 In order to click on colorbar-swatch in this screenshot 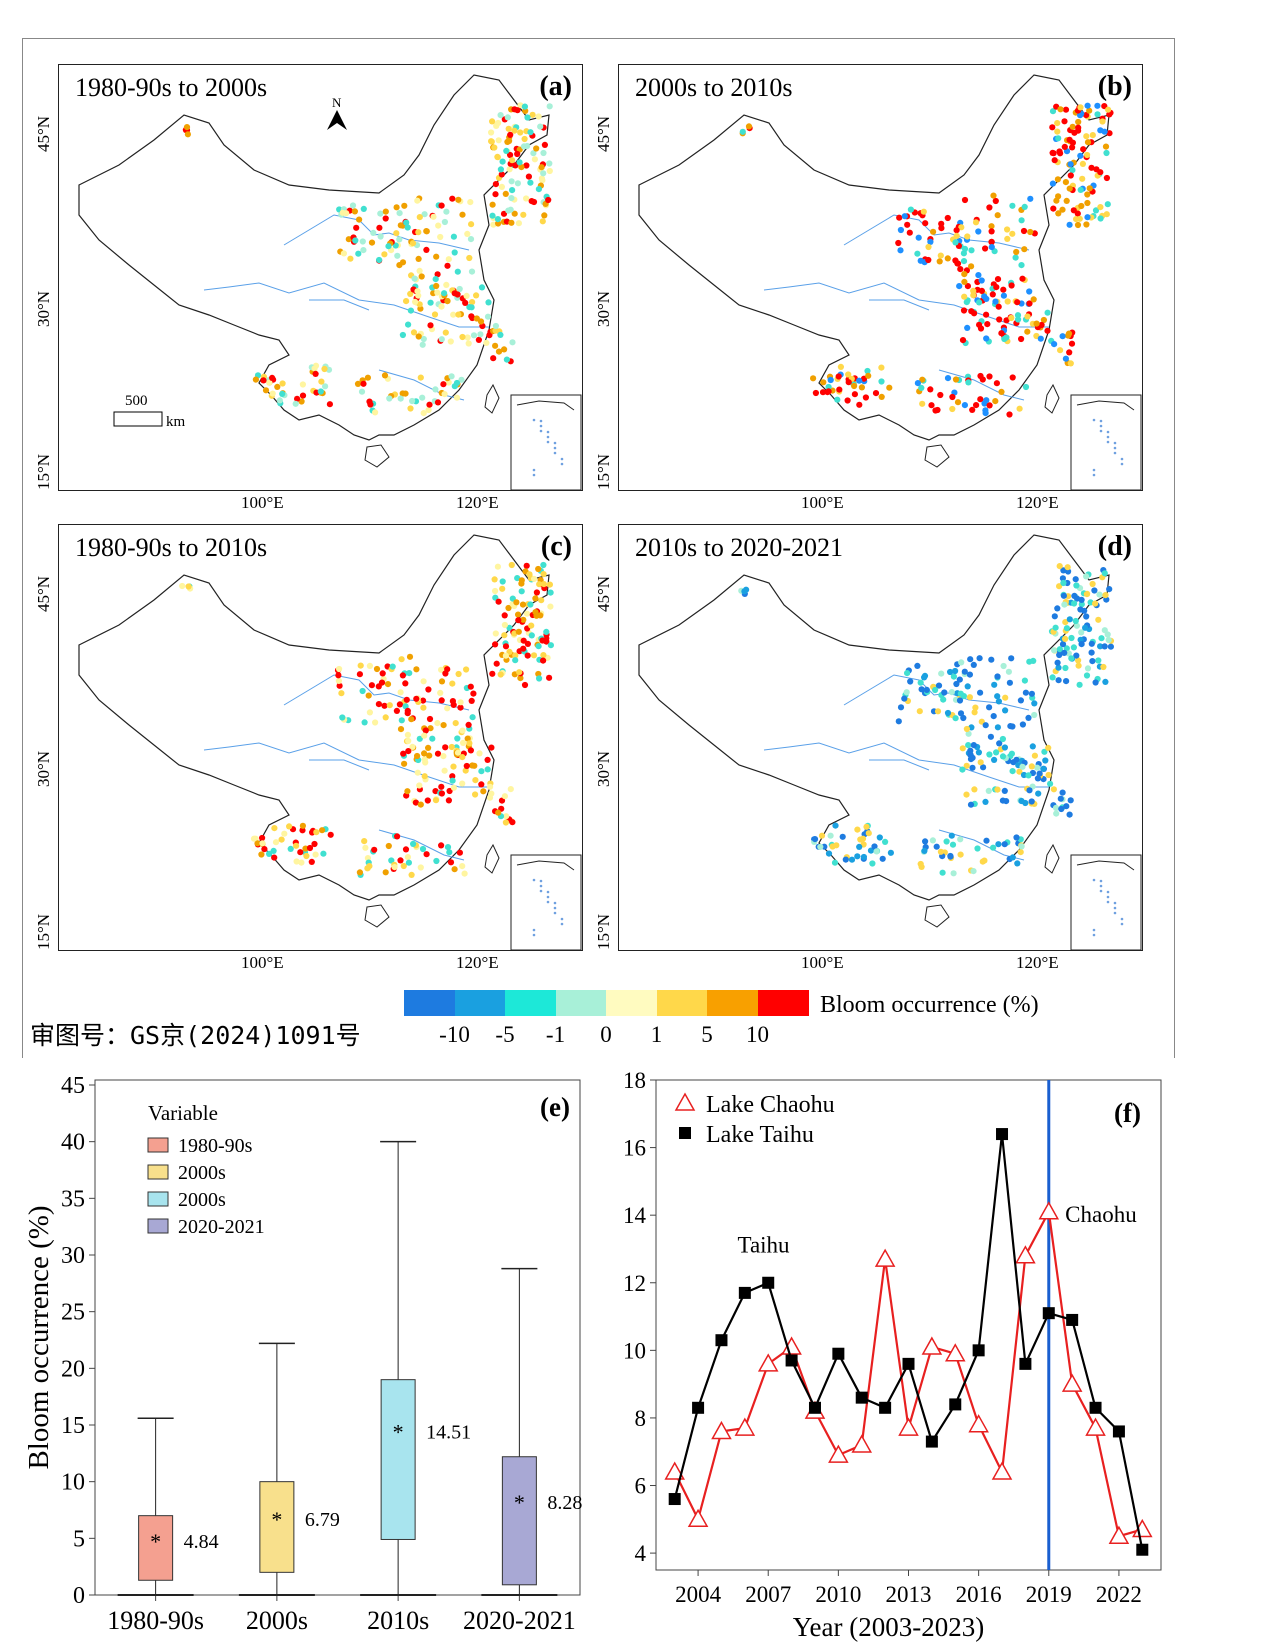, I will do `click(682, 1003)`.